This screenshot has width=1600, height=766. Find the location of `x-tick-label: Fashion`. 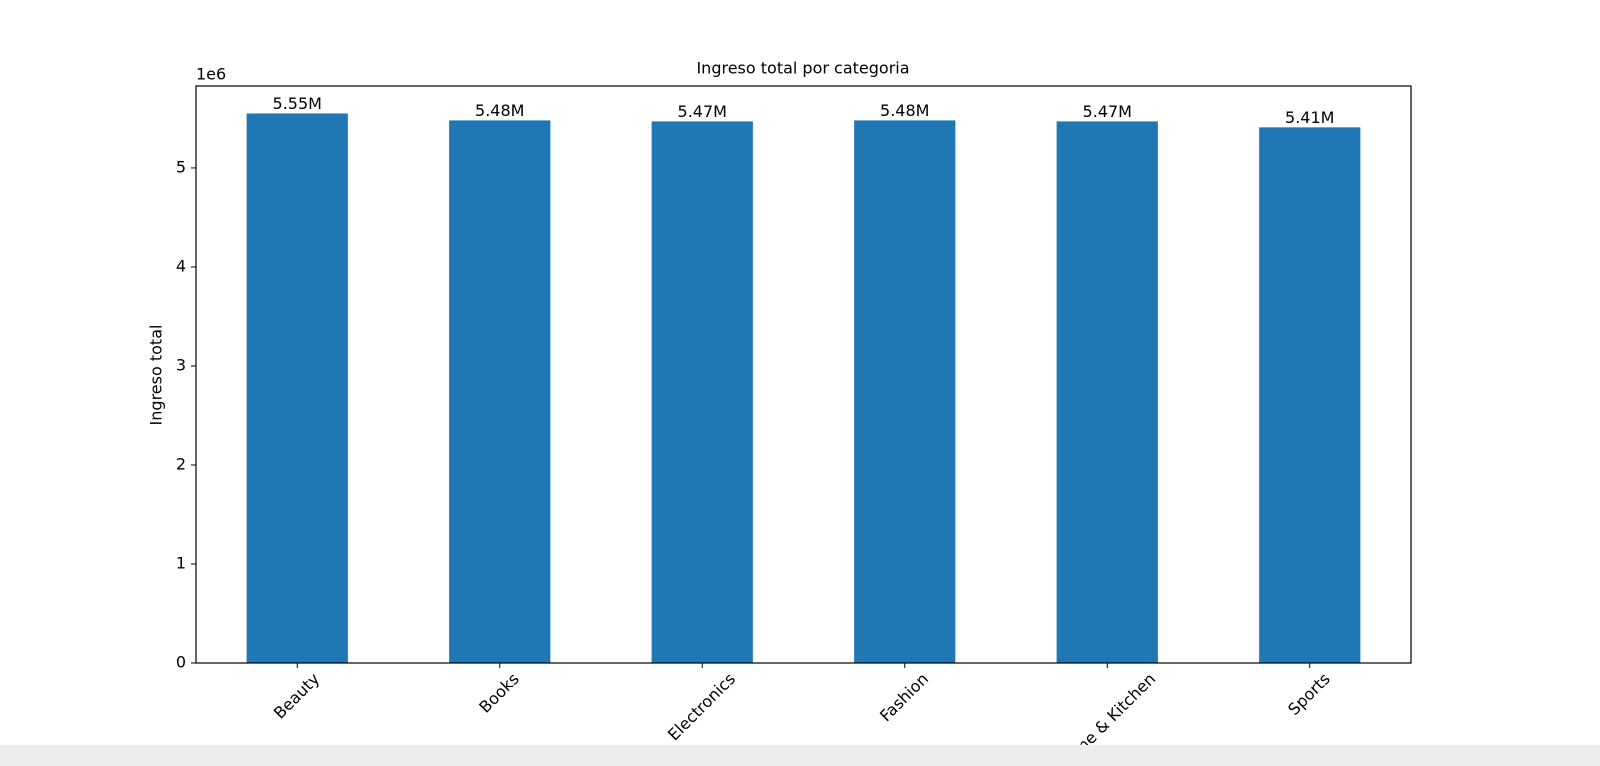

x-tick-label: Fashion is located at coordinates (904, 697).